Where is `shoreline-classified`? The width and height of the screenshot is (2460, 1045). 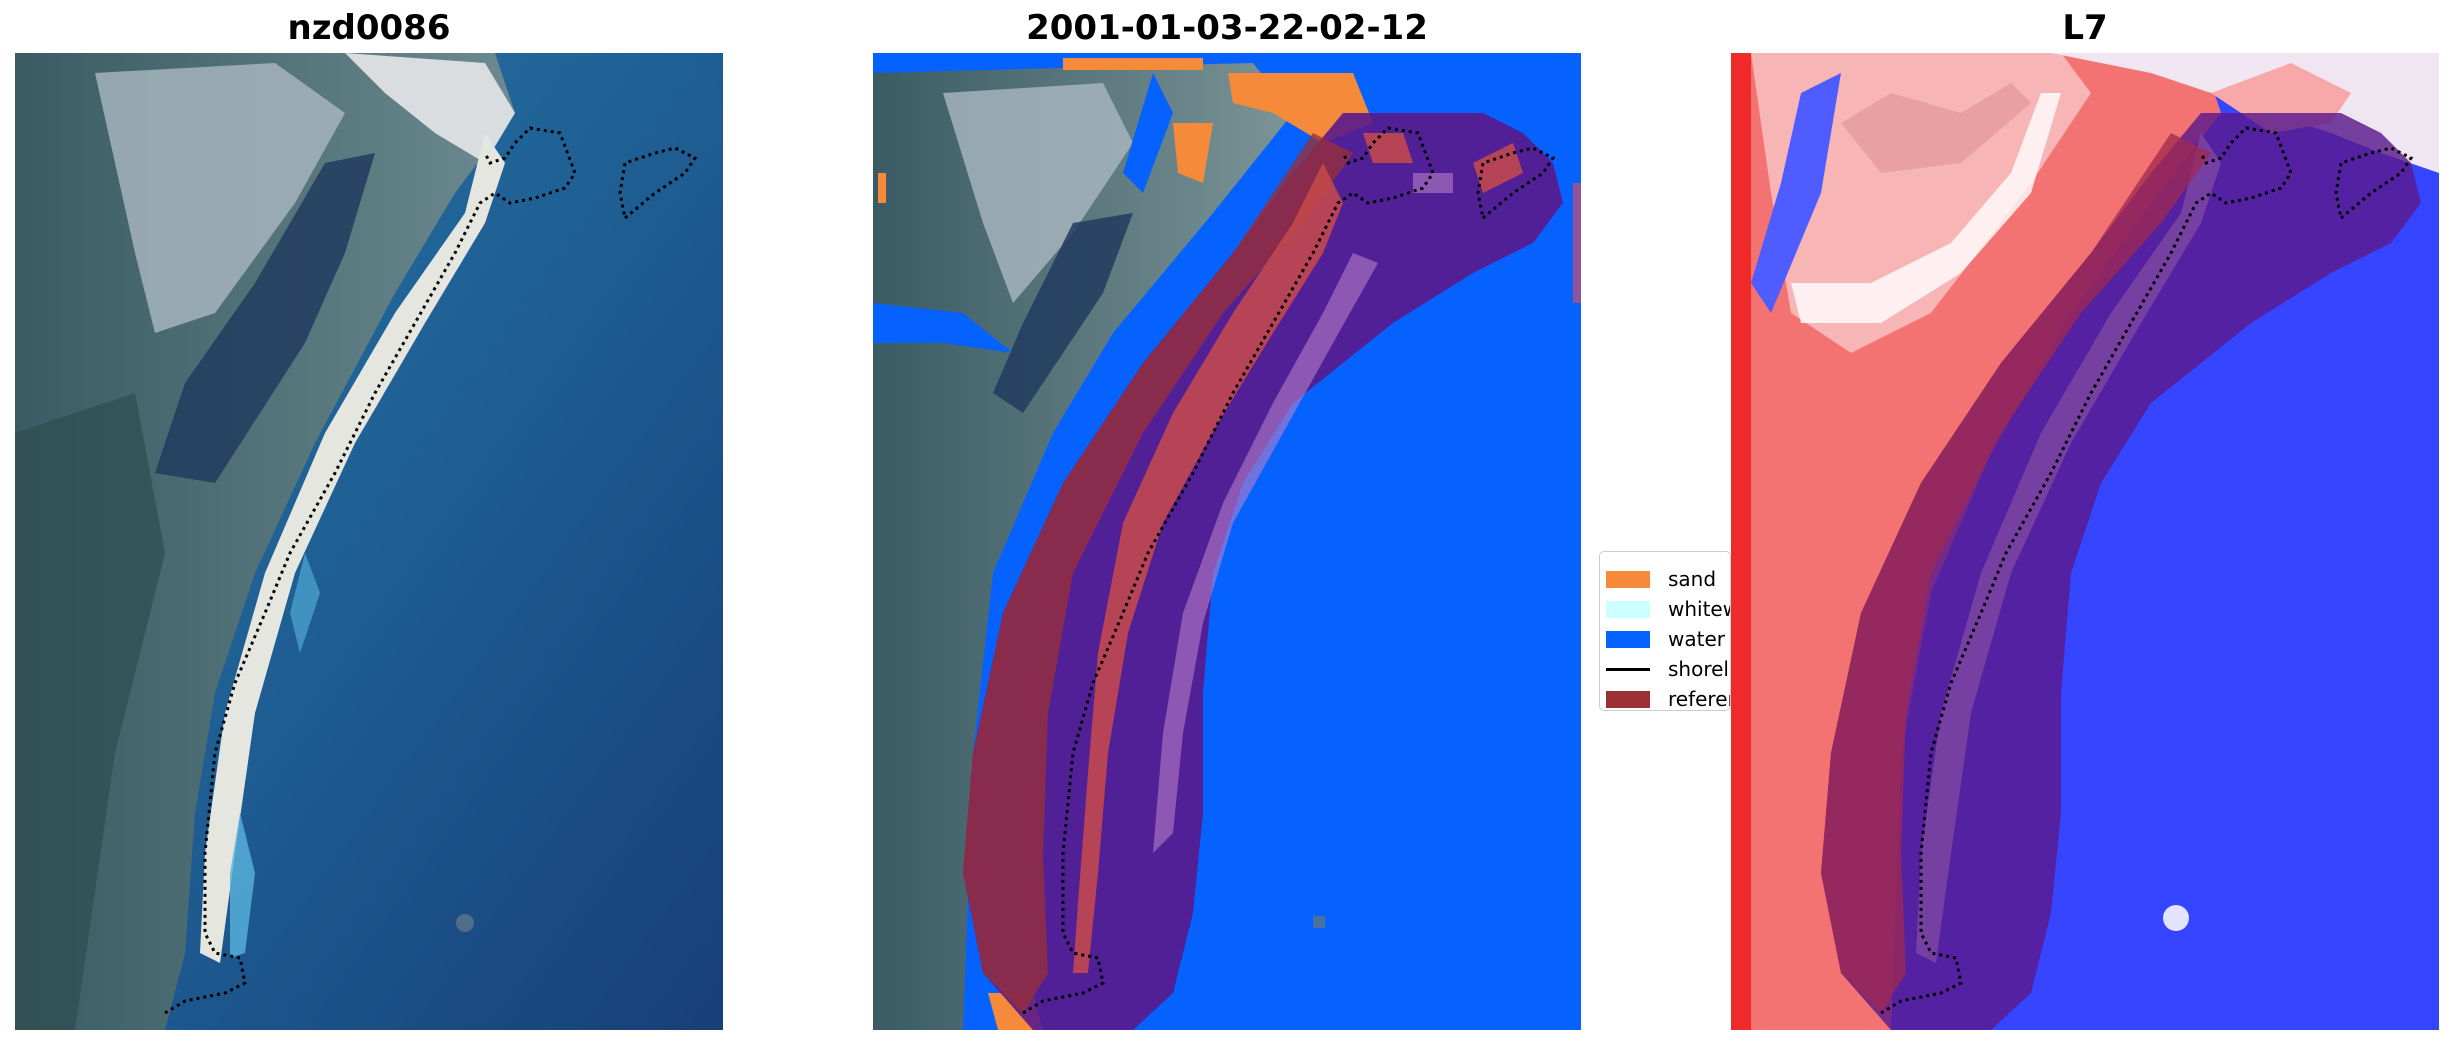 shoreline-classified is located at coordinates (1228, 570).